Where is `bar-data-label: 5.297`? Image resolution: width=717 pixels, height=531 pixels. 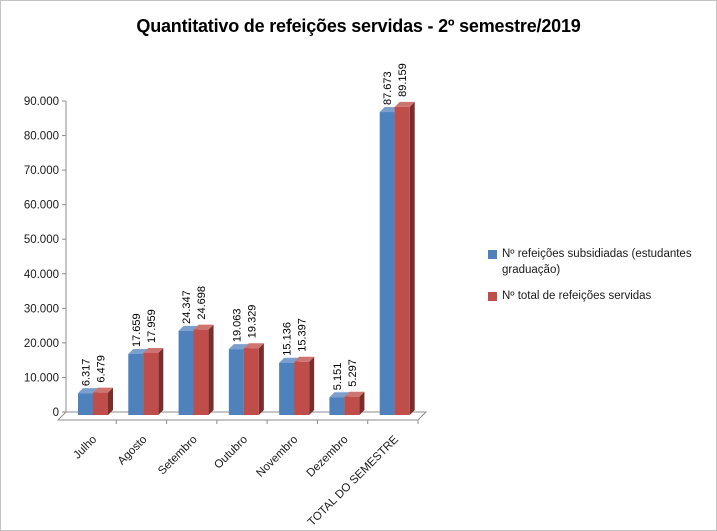 bar-data-label: 5.297 is located at coordinates (353, 373).